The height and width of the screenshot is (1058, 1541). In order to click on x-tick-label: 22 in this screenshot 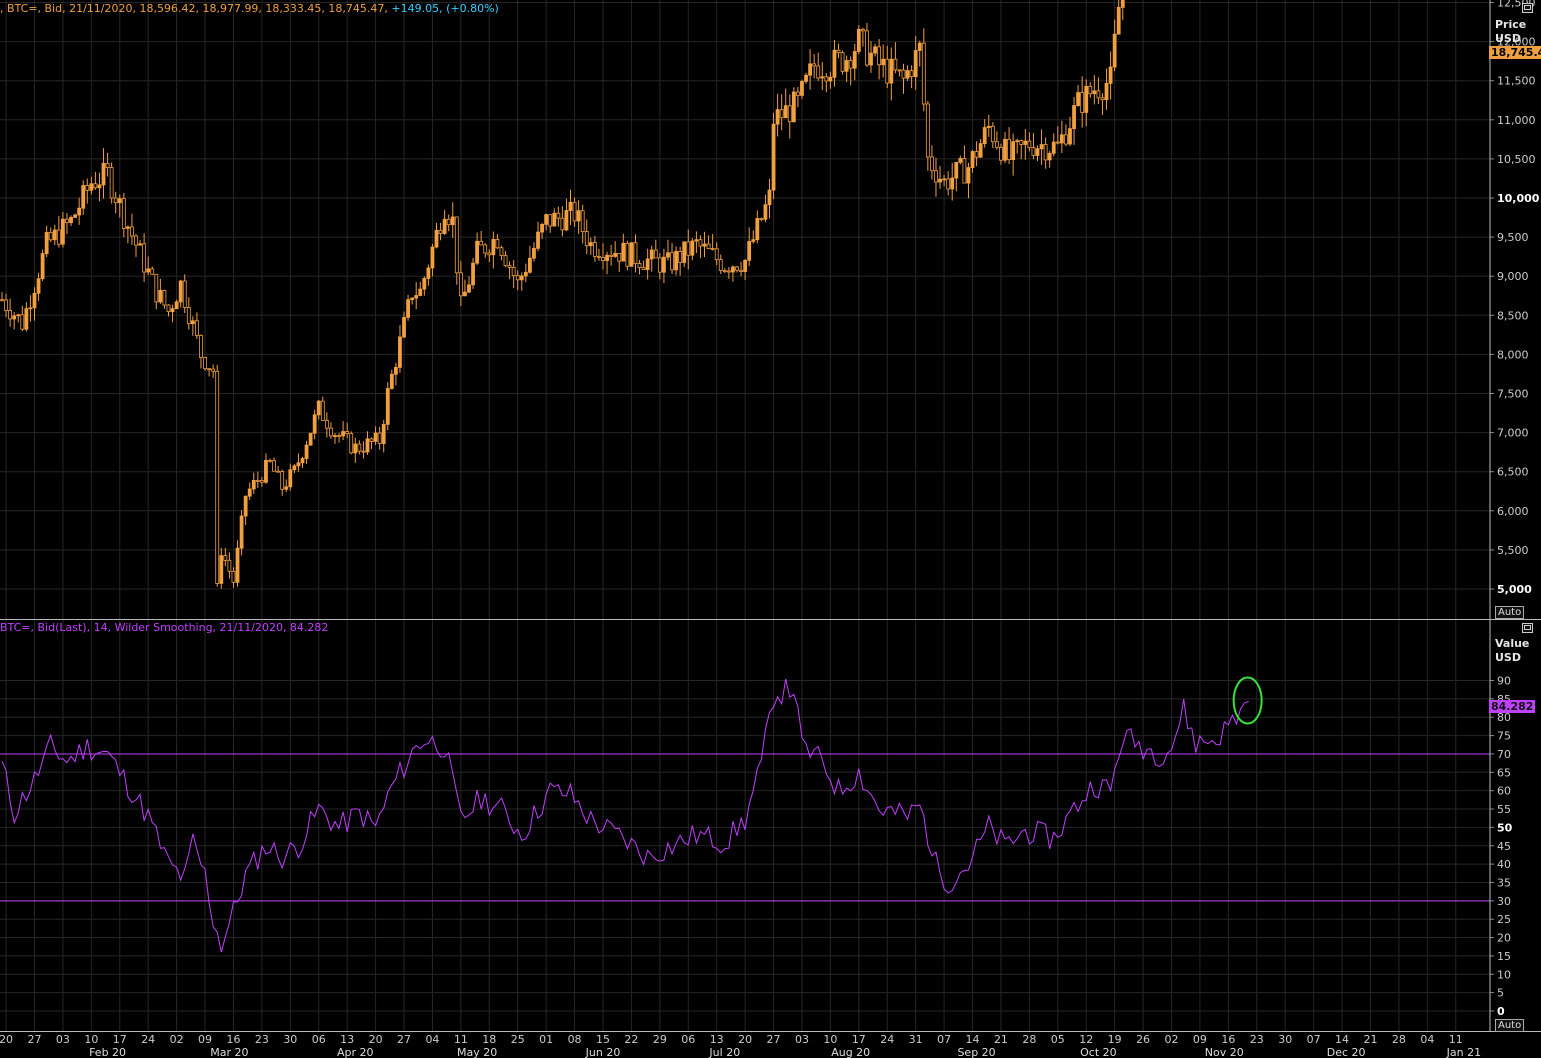, I will do `click(631, 1039)`.